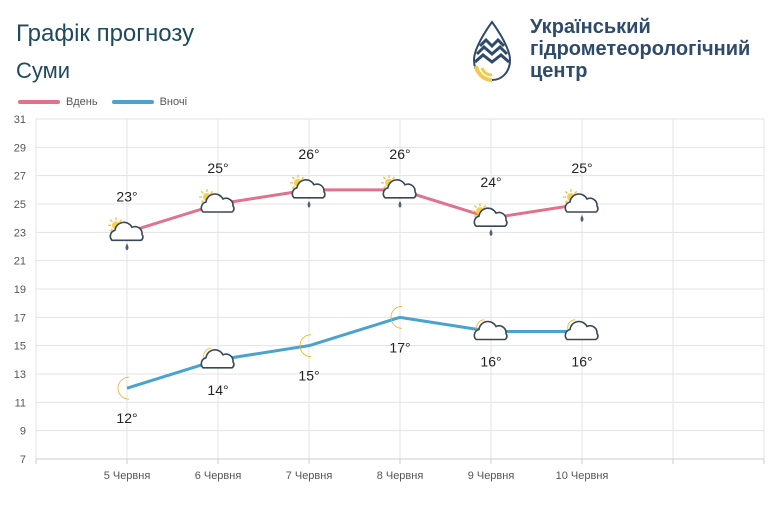 The width and height of the screenshot is (778, 517). I want to click on y-tick-label: 13, so click(20, 375).